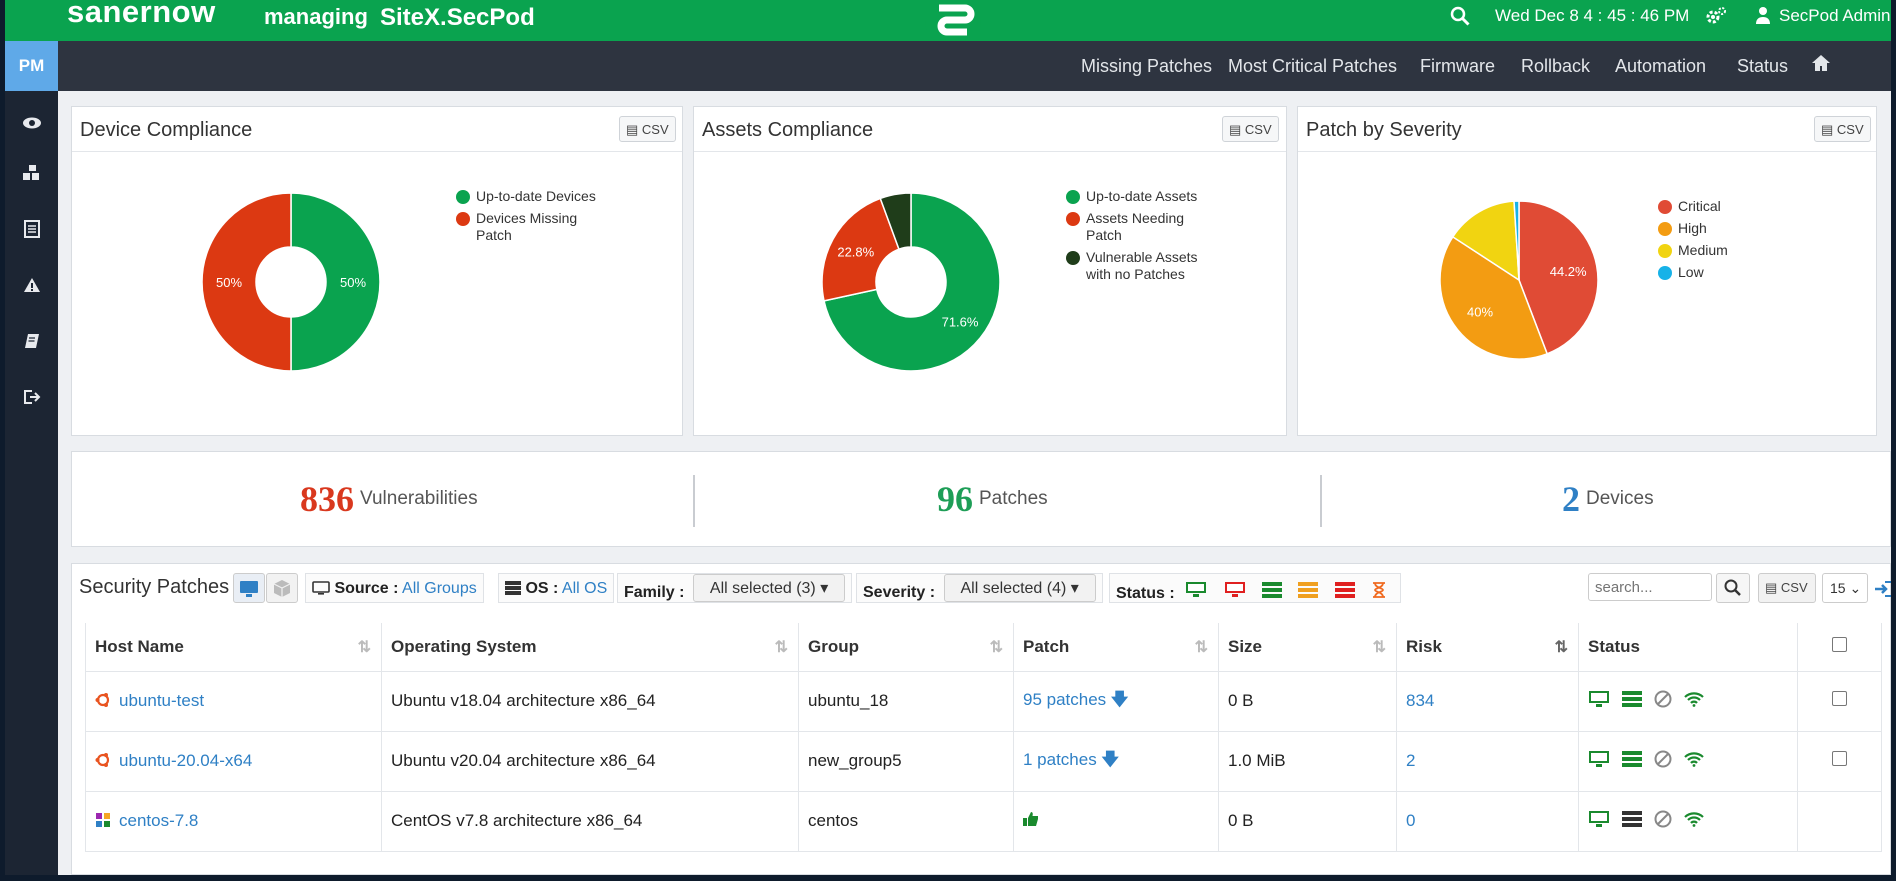 The image size is (1896, 881). What do you see at coordinates (1196, 592) in the screenshot?
I see `status-online-monitor-icon` at bounding box center [1196, 592].